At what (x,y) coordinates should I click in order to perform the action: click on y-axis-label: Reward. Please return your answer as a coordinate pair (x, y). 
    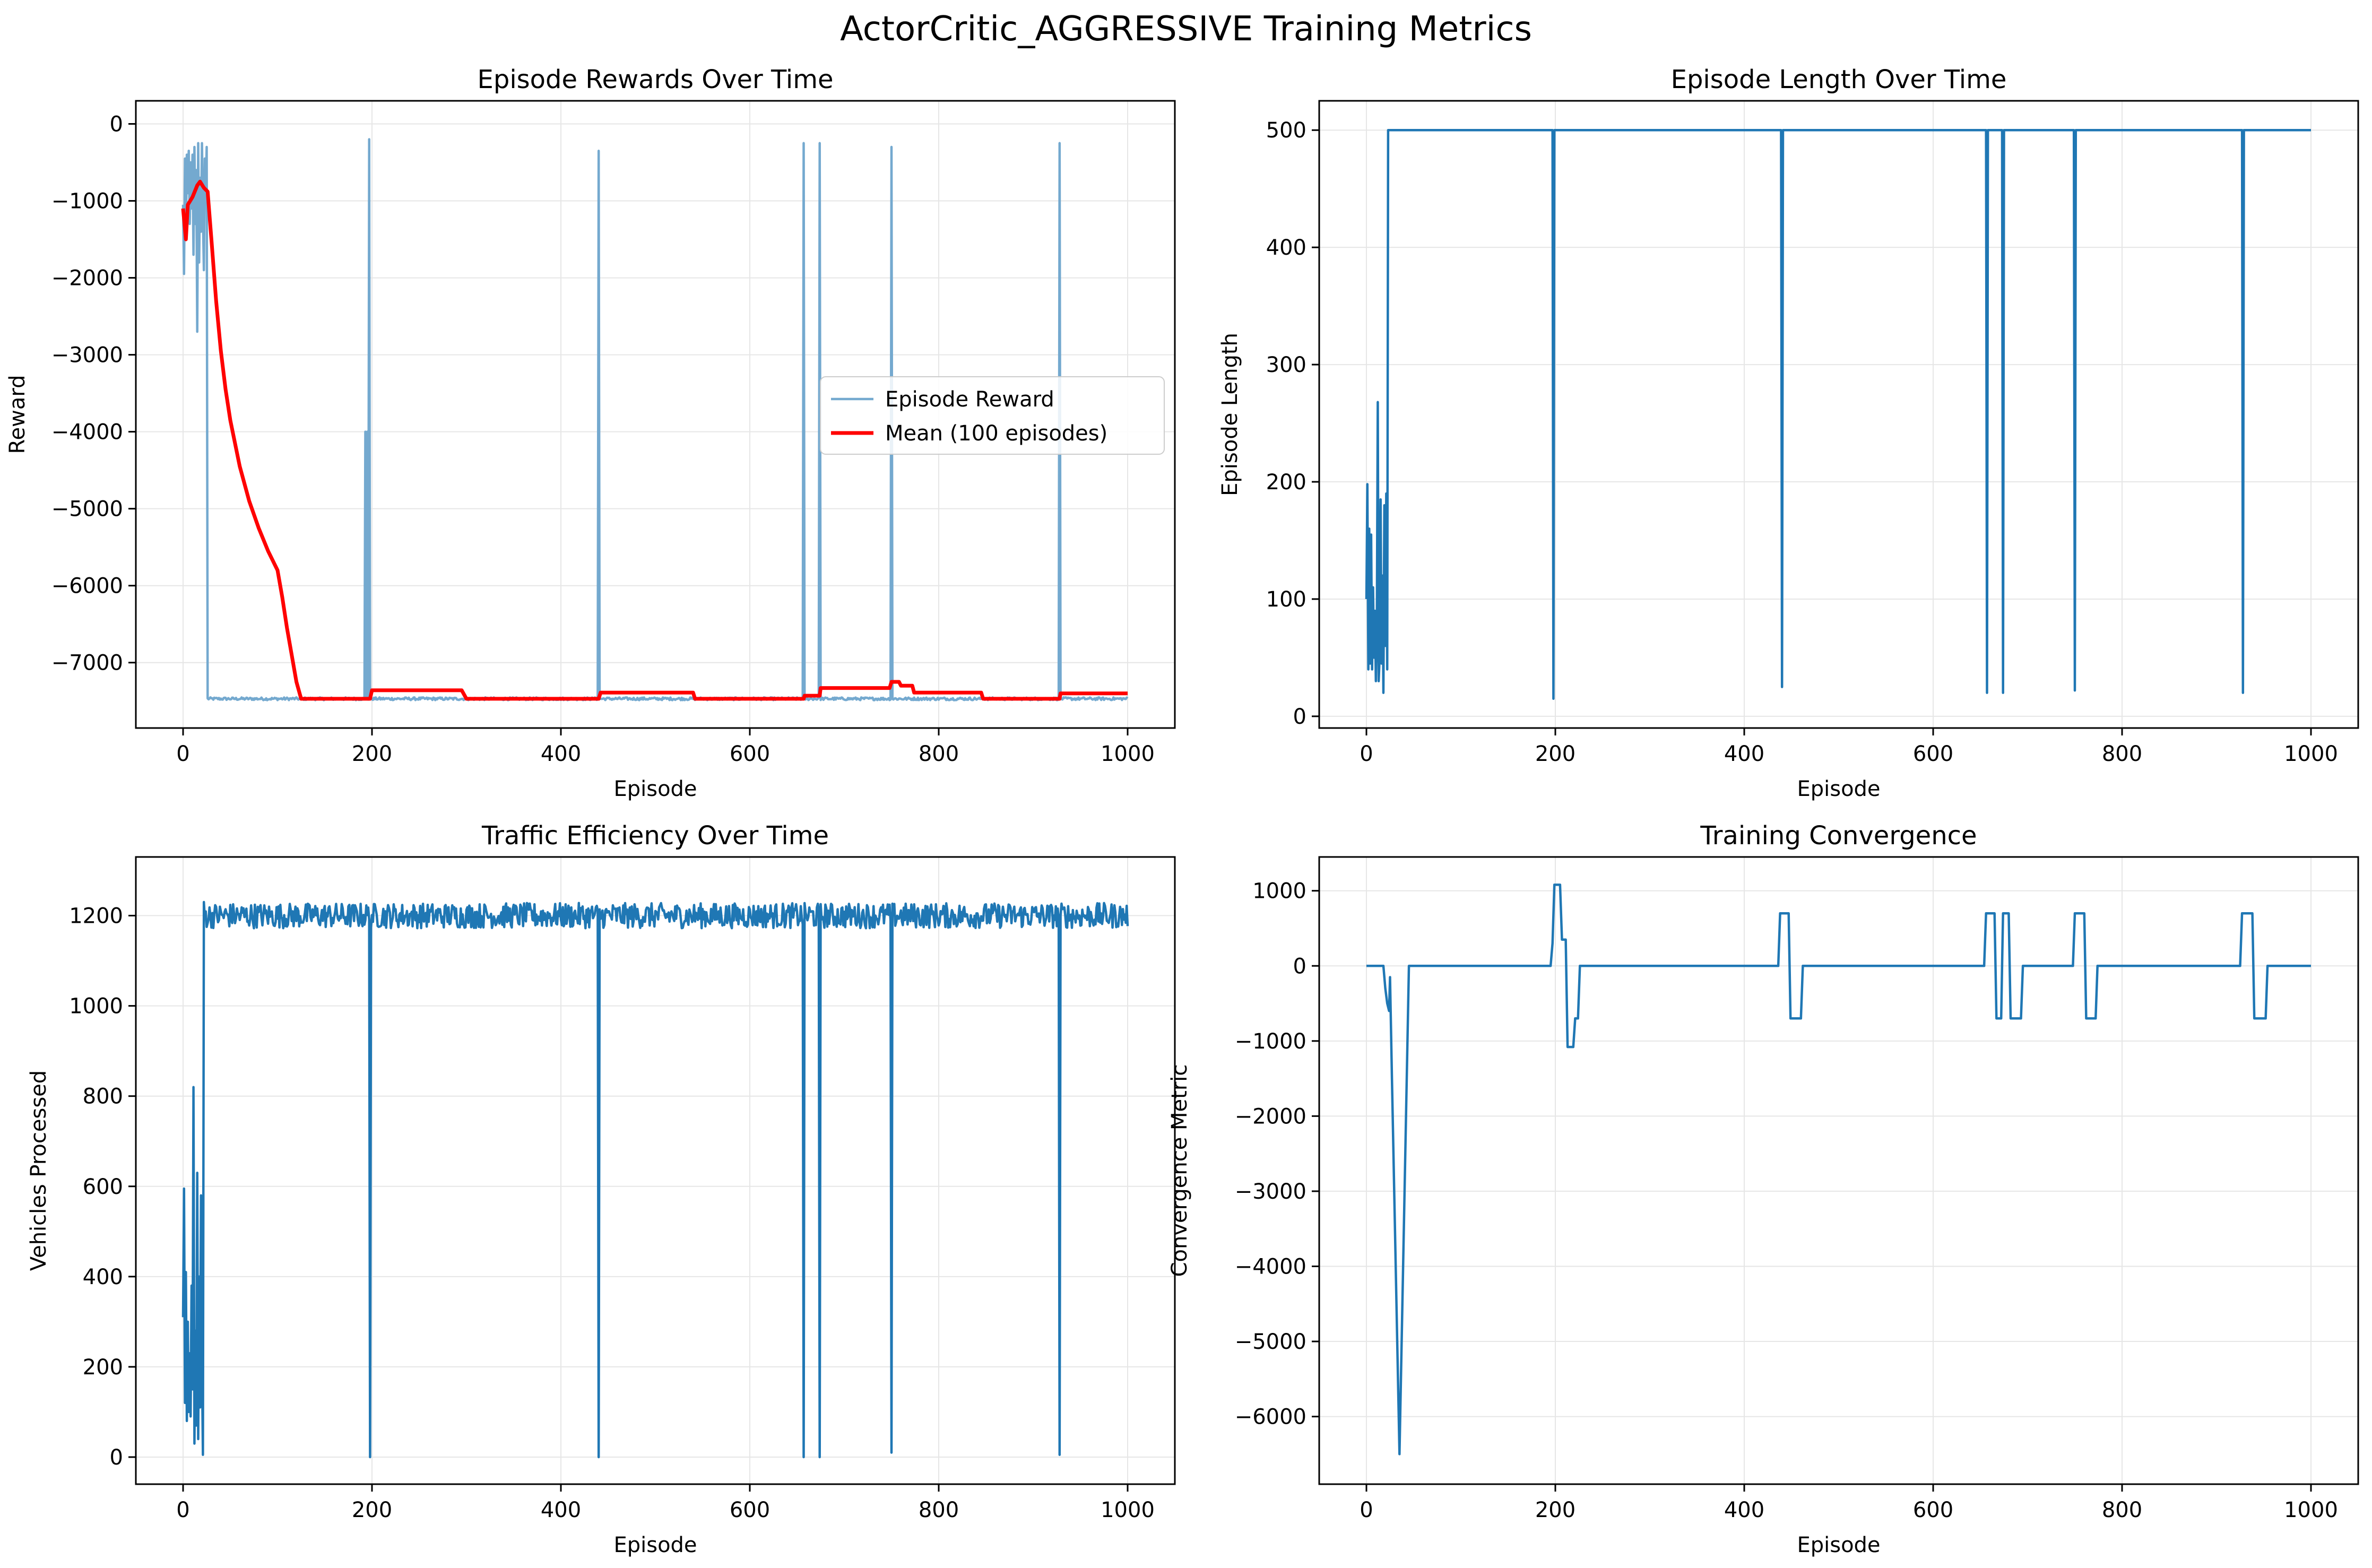
    Looking at the image, I should click on (17, 414).